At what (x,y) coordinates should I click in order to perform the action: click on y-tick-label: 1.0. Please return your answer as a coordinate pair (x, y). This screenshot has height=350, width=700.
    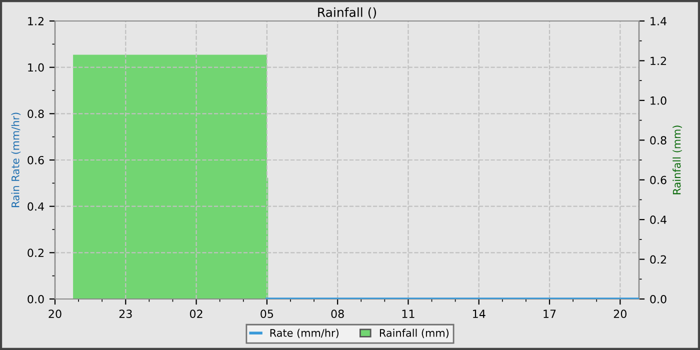
    Looking at the image, I should click on (36, 67).